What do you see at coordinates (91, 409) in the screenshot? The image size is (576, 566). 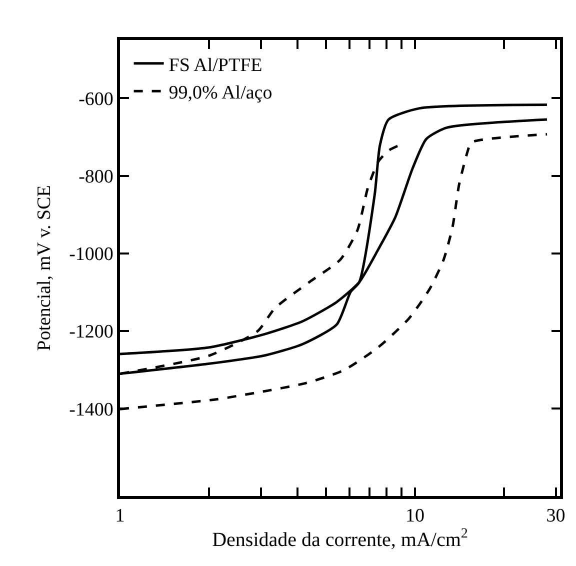 I see `y-tick-label: -1400` at bounding box center [91, 409].